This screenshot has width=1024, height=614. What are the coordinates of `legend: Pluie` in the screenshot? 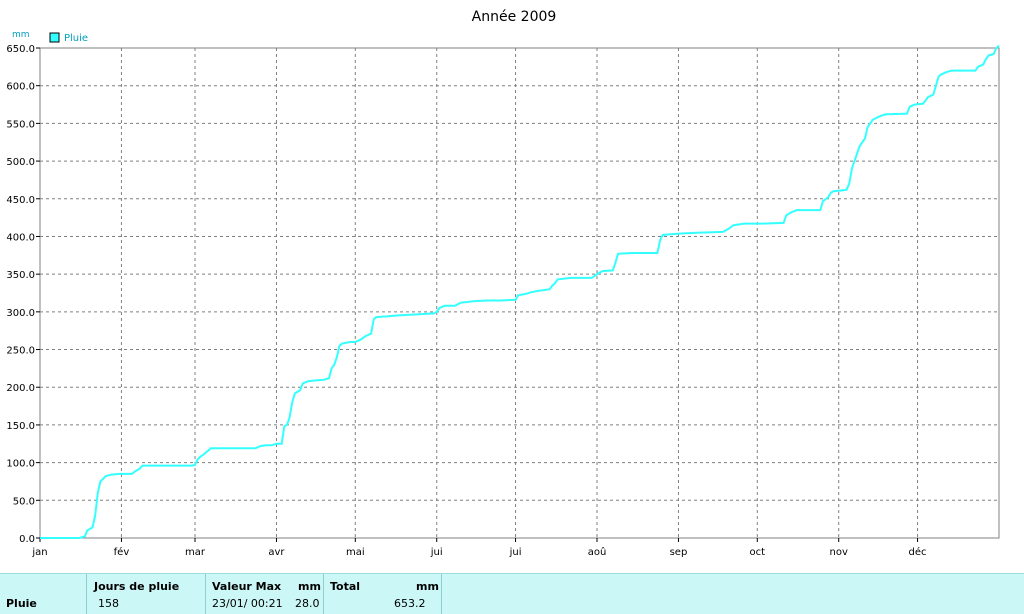 It's located at (68, 38).